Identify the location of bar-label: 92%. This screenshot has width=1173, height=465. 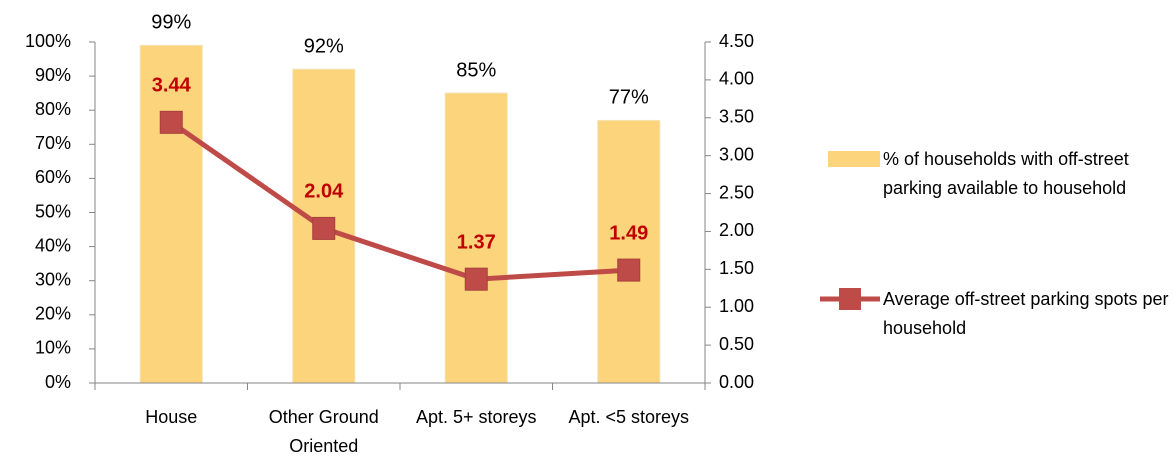
(324, 47).